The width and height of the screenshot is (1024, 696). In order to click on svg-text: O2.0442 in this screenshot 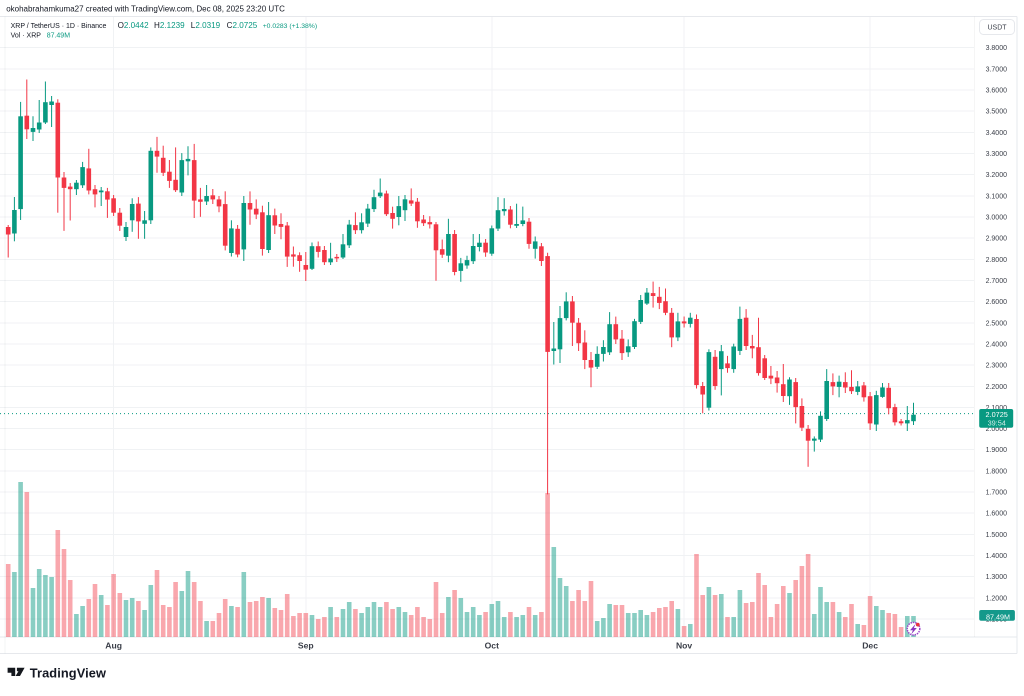, I will do `click(134, 25)`.